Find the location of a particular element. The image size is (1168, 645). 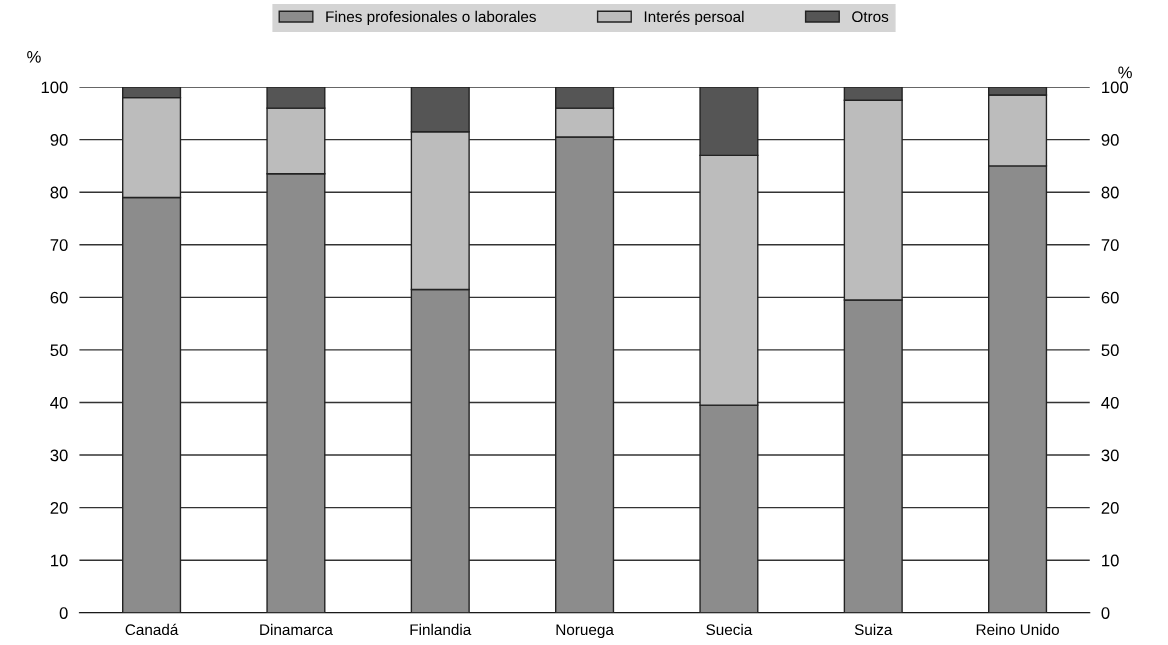

y2-tick-label: 20 is located at coordinates (1110, 508).